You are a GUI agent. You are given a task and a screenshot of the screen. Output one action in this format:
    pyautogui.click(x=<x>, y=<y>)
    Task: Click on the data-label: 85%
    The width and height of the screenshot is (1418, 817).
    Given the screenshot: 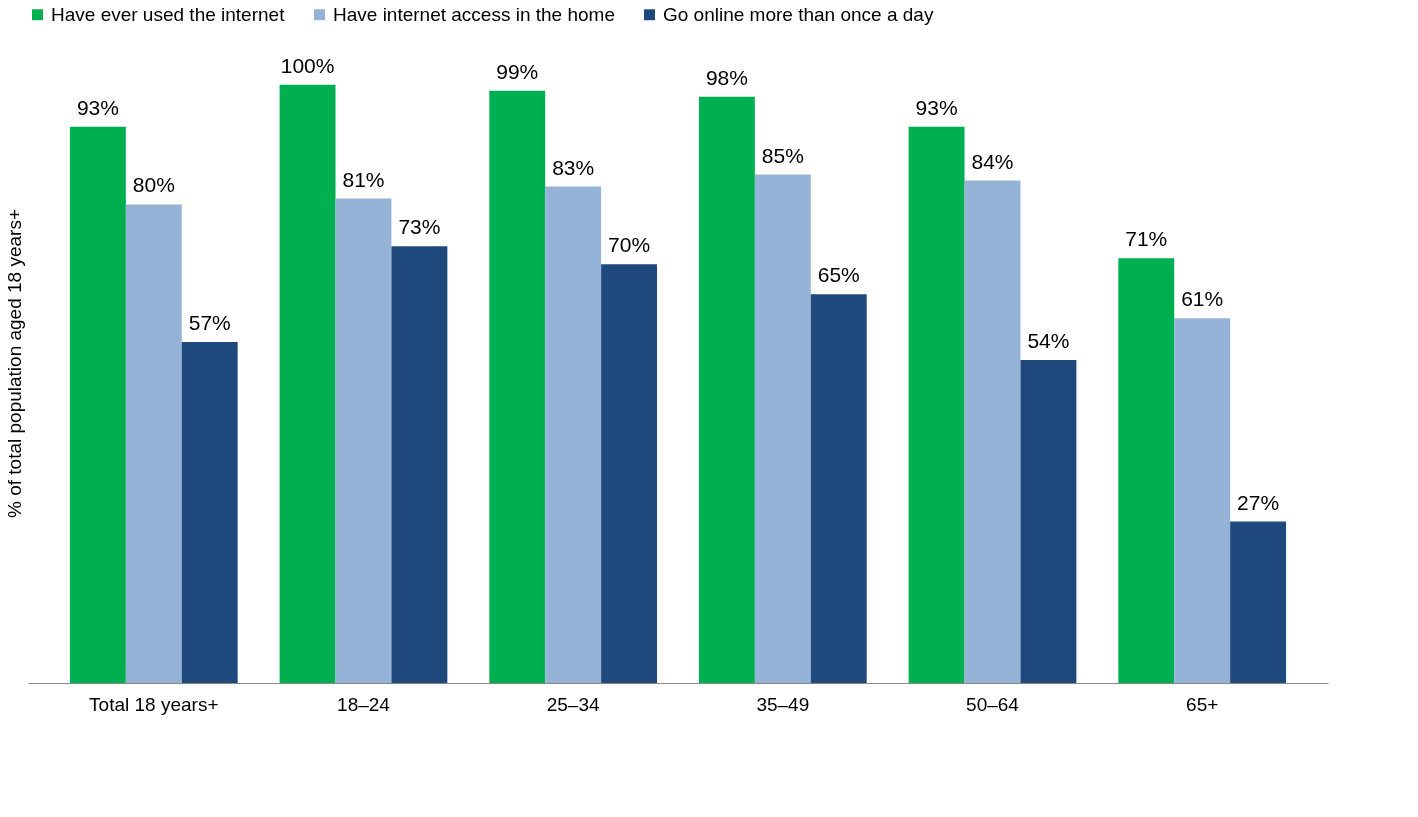 What is the action you would take?
    pyautogui.click(x=782, y=155)
    